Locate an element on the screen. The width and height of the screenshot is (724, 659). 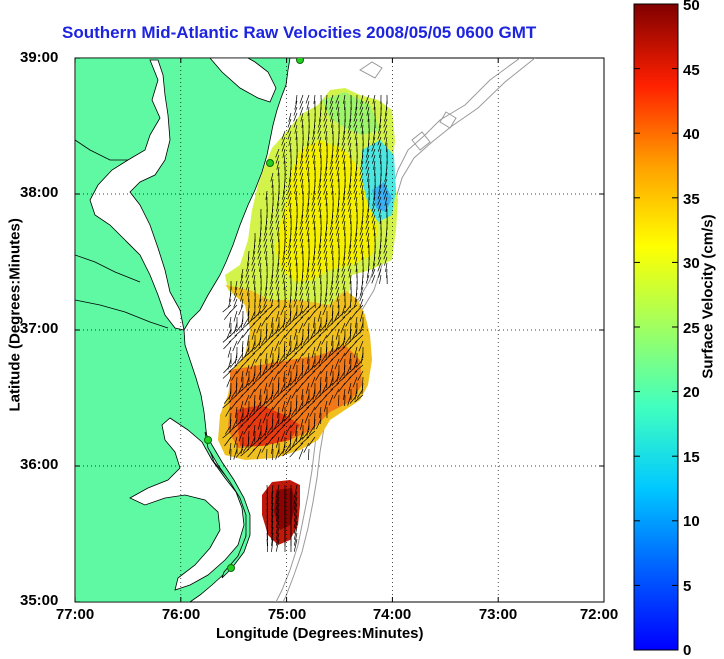
x-axis-label: Longitude (Degrees:Minutes) is located at coordinates (320, 633).